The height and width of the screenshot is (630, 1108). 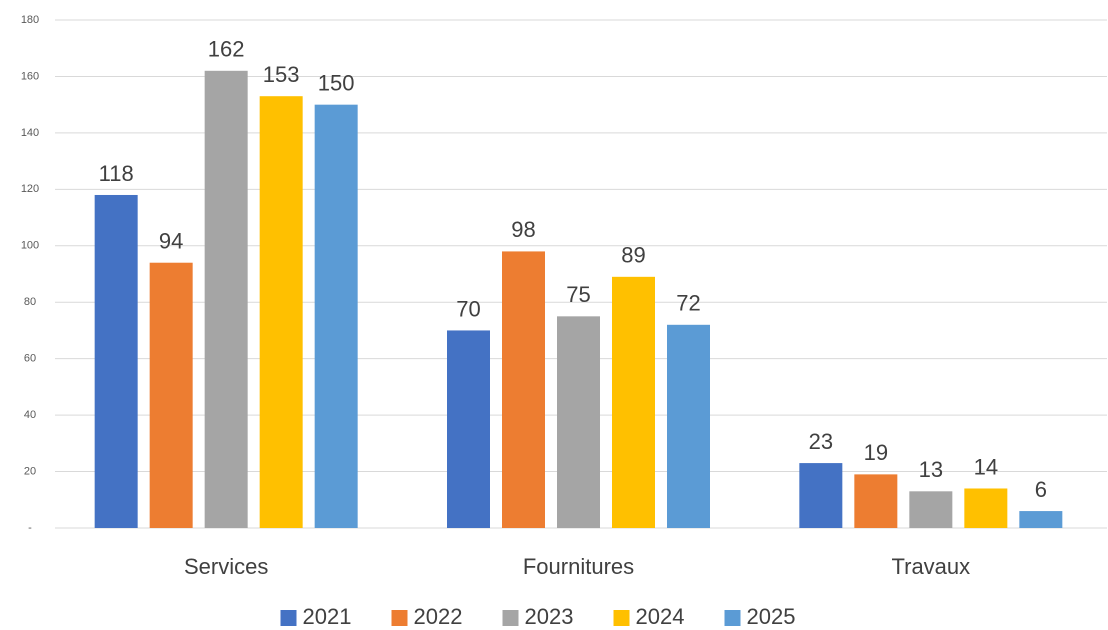 What do you see at coordinates (327, 616) in the screenshot?
I see `legend-label: 2021` at bounding box center [327, 616].